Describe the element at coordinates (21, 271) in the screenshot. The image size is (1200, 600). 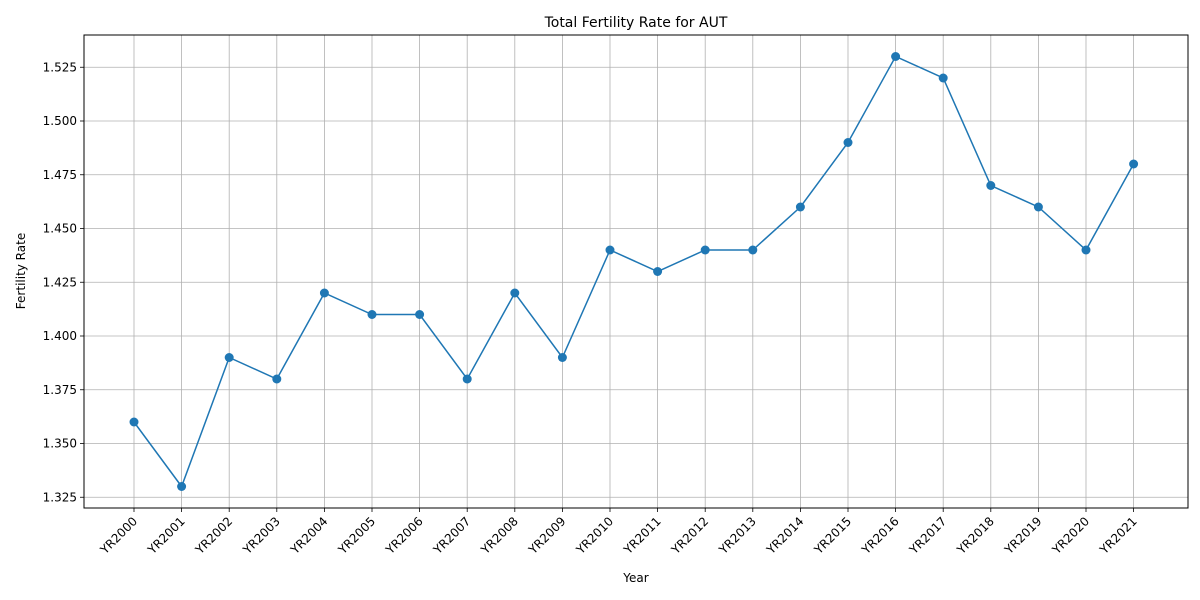
I see `y-axis-title: Fertility Rate` at that location.